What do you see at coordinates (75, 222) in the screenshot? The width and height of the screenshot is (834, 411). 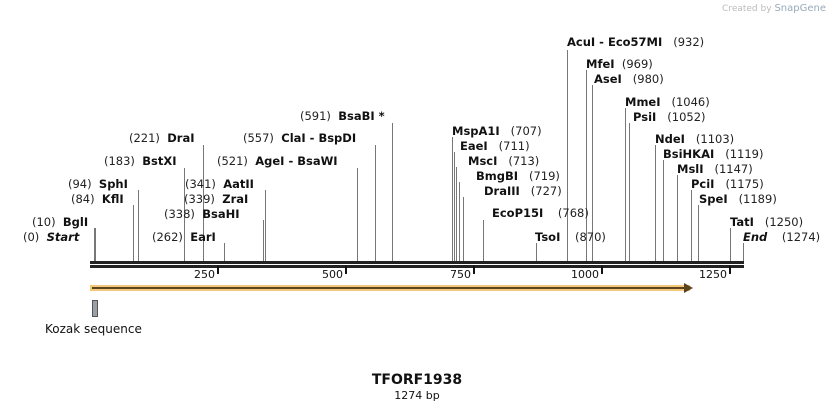 I see `site-name: BglI` at bounding box center [75, 222].